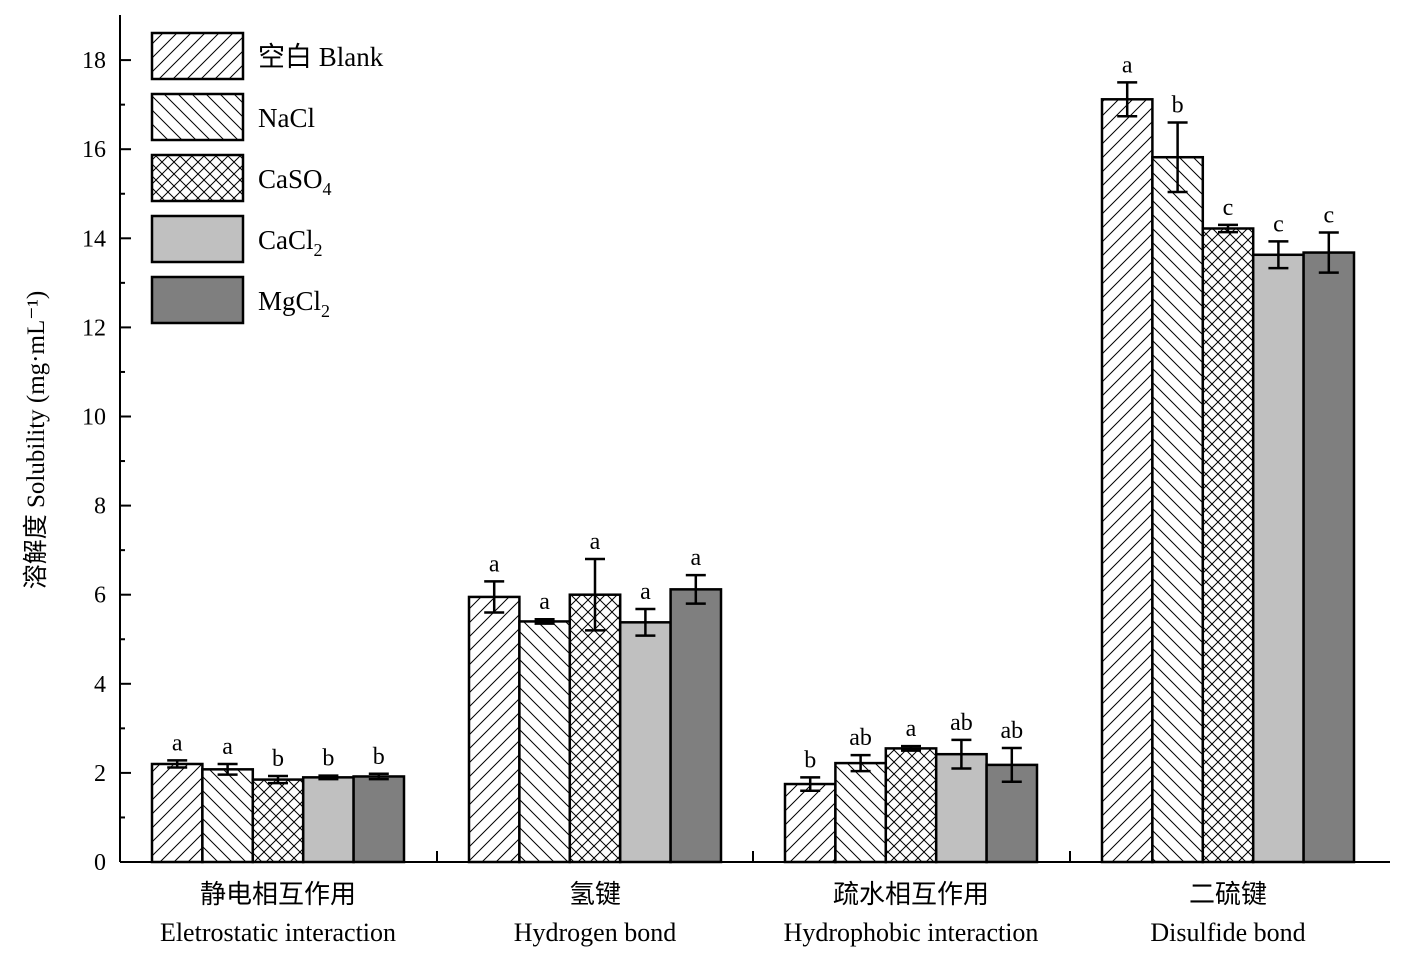 This screenshot has width=1404, height=965. Describe the element at coordinates (321, 57) in the screenshot. I see `legend-label: 空白 Blank` at that location.